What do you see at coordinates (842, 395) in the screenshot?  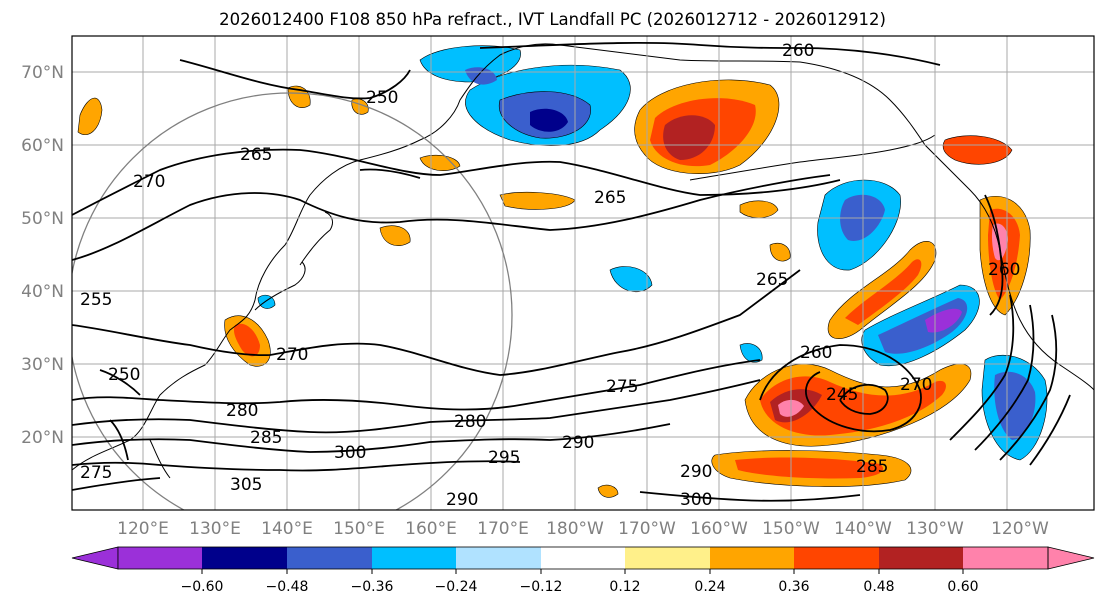 I see `contour-label: 245` at bounding box center [842, 395].